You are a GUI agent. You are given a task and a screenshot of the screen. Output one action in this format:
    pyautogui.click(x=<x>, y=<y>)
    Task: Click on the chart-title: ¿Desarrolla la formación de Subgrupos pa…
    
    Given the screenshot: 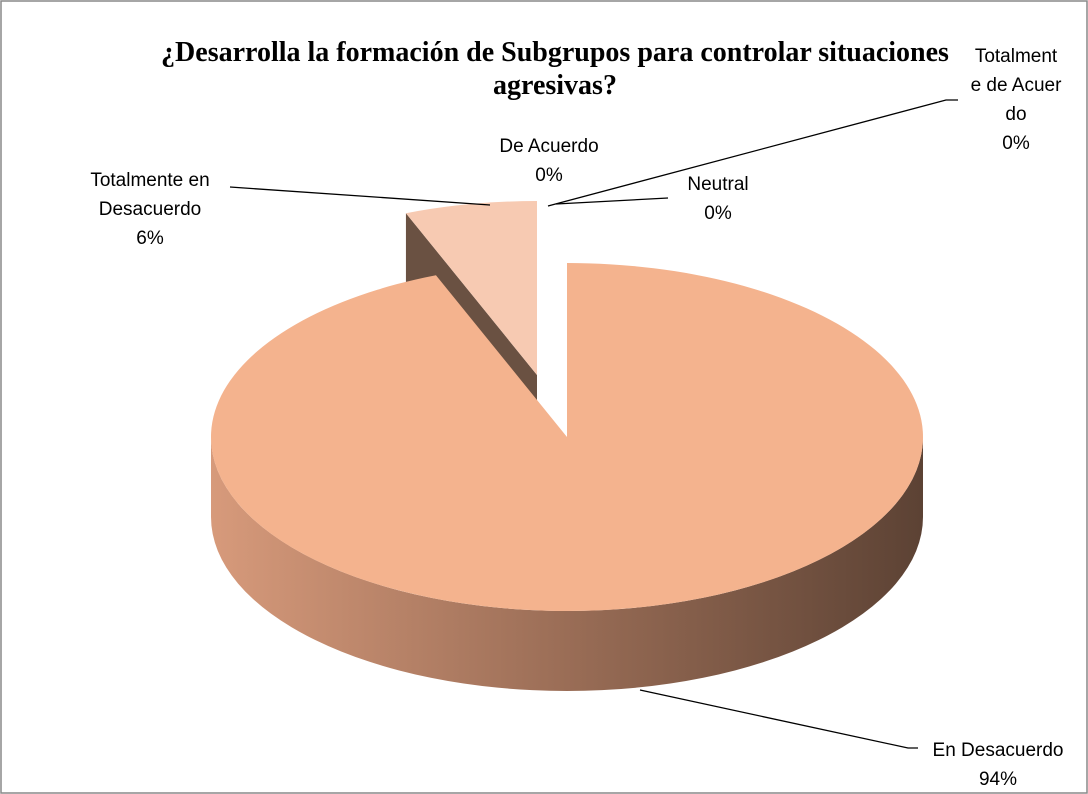 What is the action you would take?
    pyautogui.click(x=555, y=69)
    